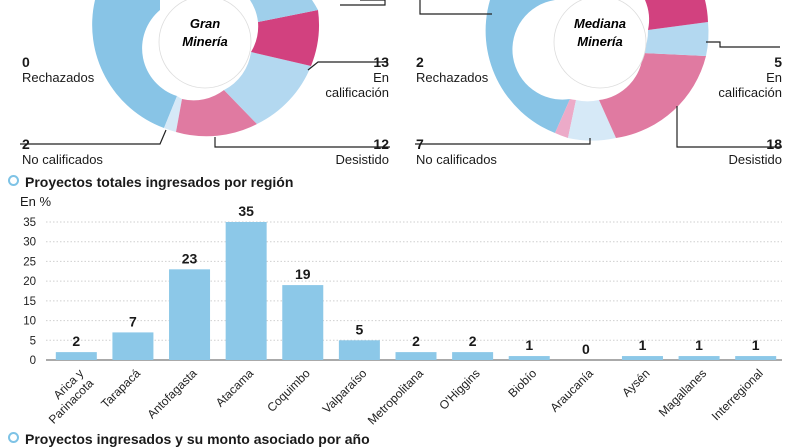  What do you see at coordinates (682, 392) in the screenshot?
I see `category-label-part: Magallanes` at bounding box center [682, 392].